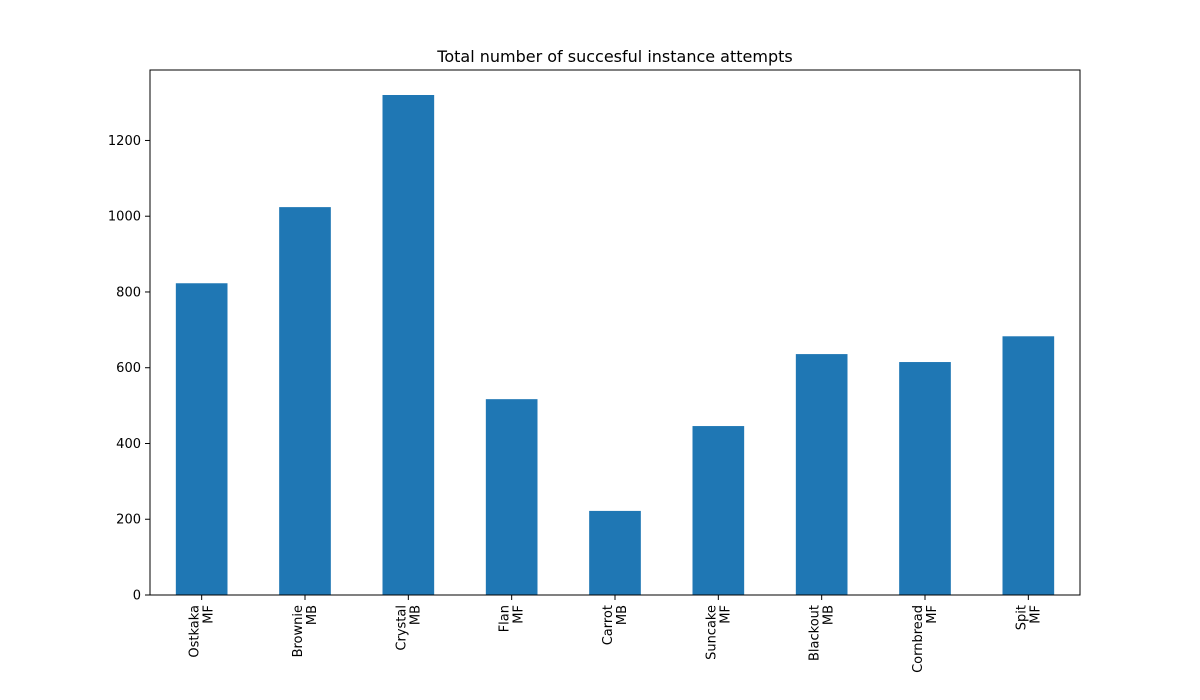 This screenshot has width=1200, height=700. I want to click on y-tick-label: 0, so click(137, 596).